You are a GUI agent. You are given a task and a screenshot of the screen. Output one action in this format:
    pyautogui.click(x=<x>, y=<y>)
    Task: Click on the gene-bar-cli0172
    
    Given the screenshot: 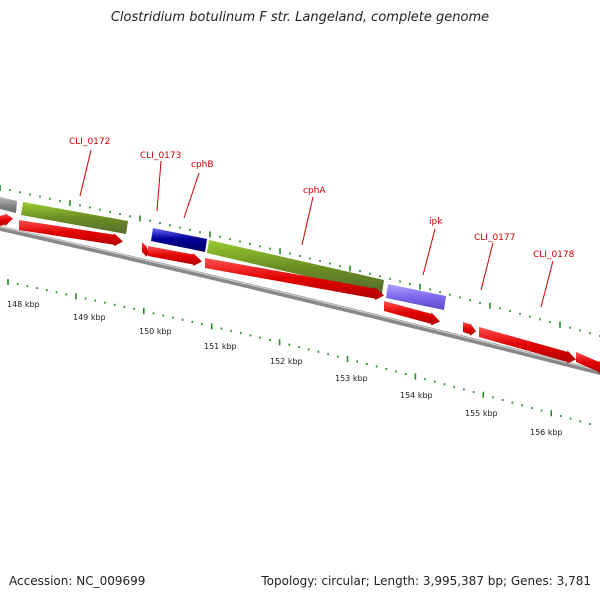 What is the action you would take?
    pyautogui.click(x=74, y=218)
    